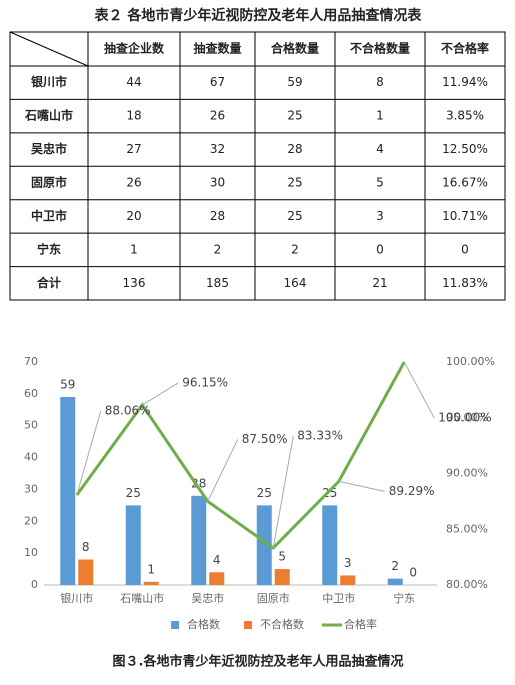  I want to click on line-label: 87.50%, so click(265, 439).